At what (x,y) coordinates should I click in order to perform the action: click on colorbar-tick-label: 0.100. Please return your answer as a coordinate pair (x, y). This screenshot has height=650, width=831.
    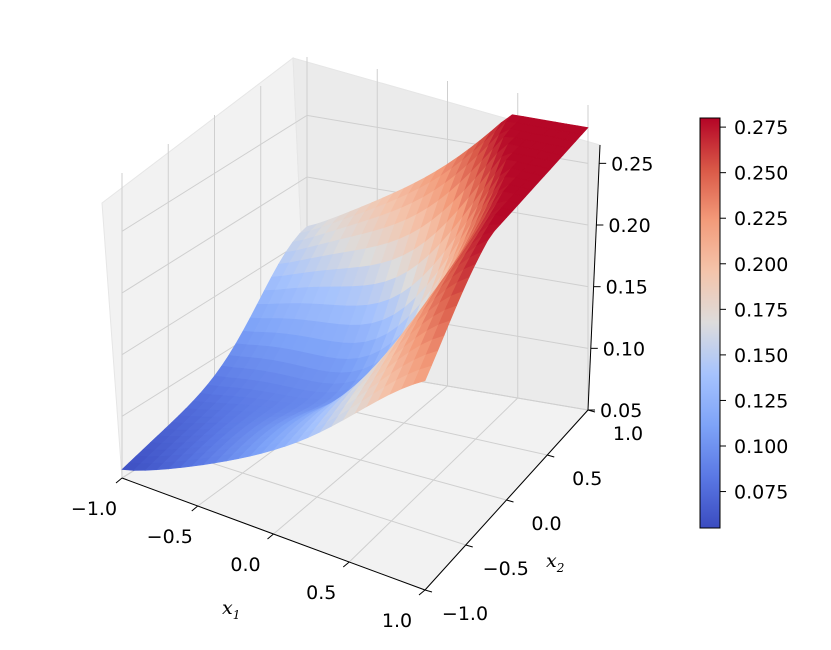
    Looking at the image, I should click on (761, 447).